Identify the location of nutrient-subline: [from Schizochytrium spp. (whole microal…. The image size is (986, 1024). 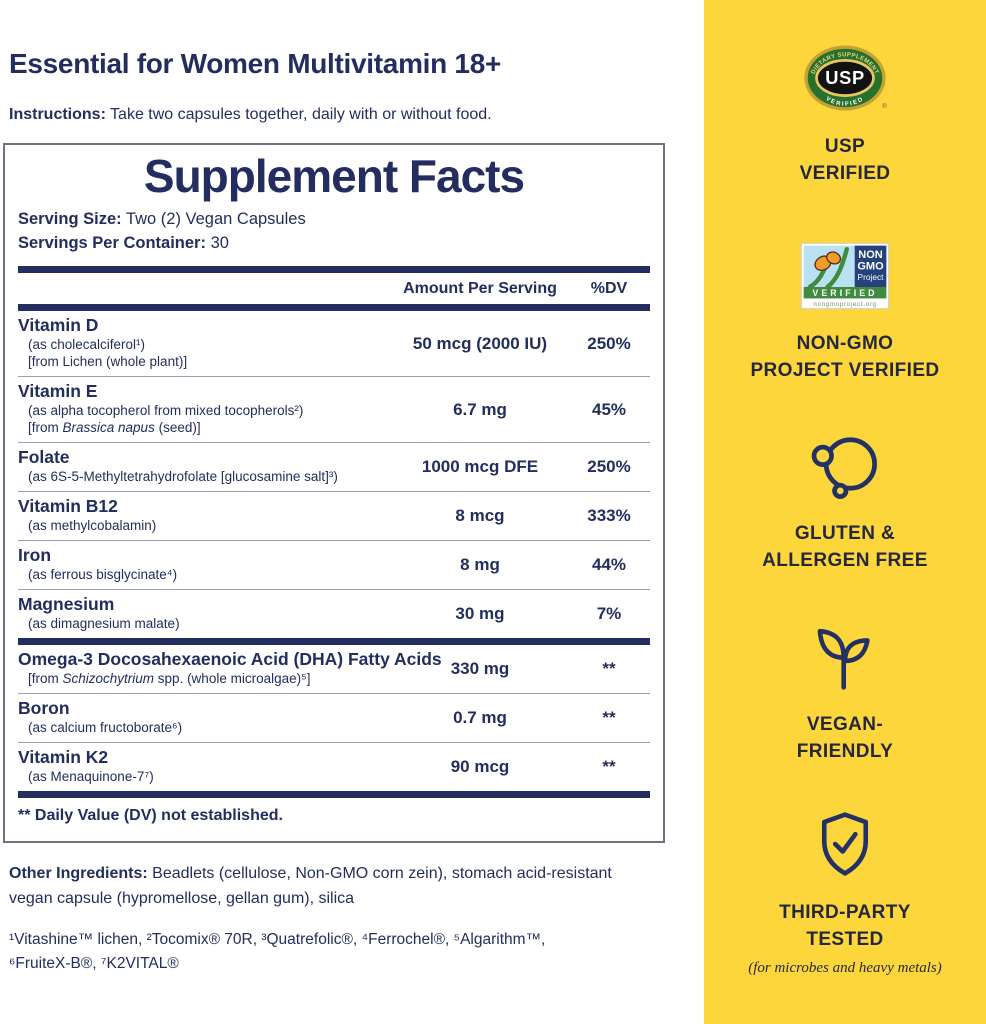
(169, 678).